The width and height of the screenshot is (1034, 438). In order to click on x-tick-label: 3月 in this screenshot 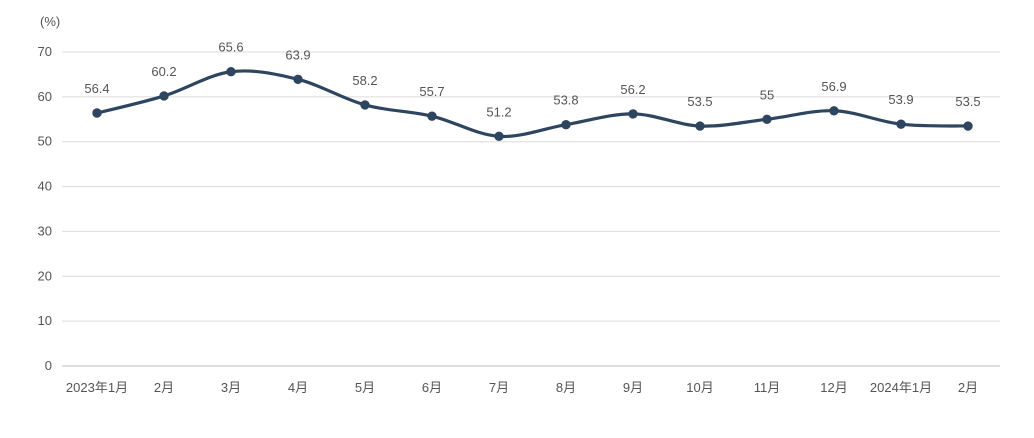, I will do `click(231, 387)`.